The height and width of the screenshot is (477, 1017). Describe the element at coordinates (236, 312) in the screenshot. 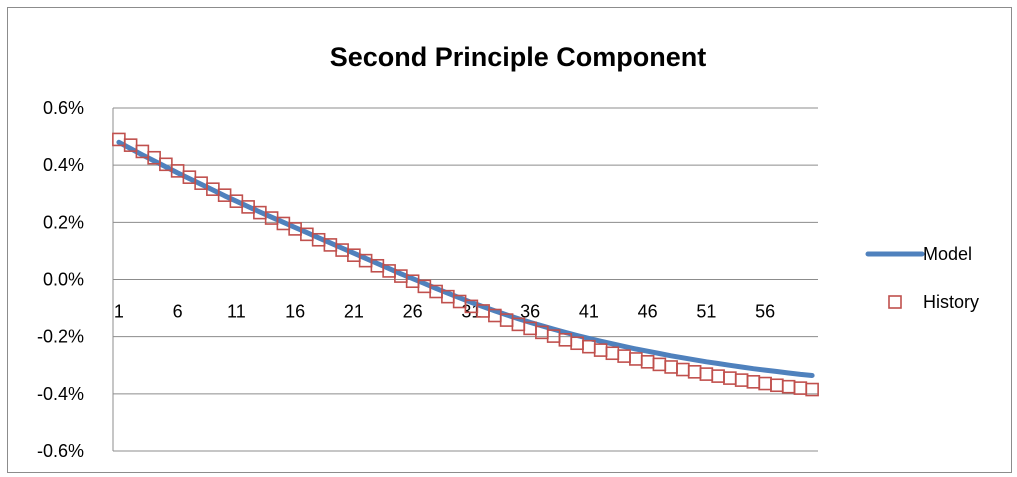

I see `x-tick-label: 11` at that location.